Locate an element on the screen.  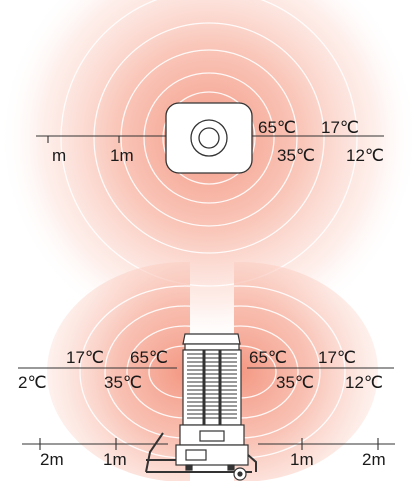
side-right-label-65c: 65℃ is located at coordinates (268, 357).